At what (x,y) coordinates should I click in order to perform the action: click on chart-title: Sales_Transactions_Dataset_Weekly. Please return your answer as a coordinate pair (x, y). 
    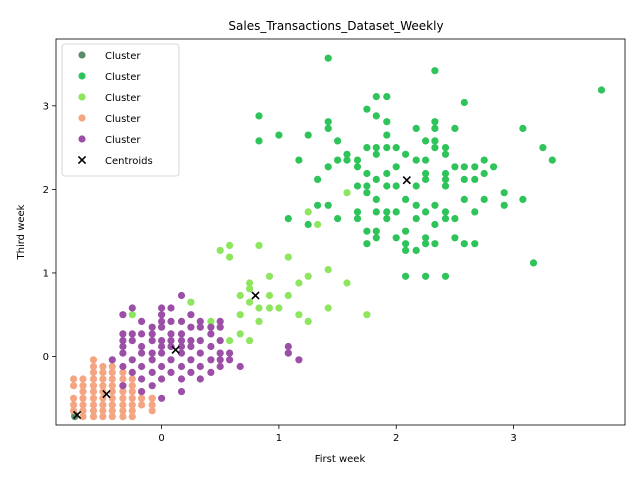
    Looking at the image, I should click on (335, 26).